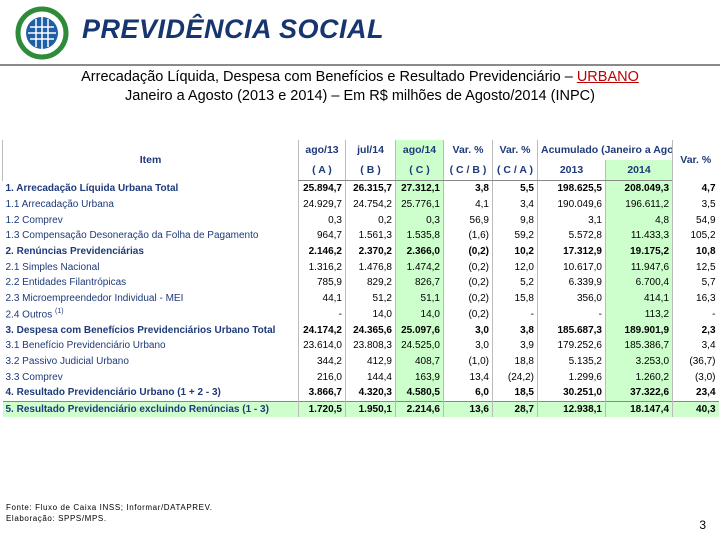 This screenshot has width=720, height=540. Describe the element at coordinates (468, 377) in the screenshot. I see `cell: 13,4` at that location.